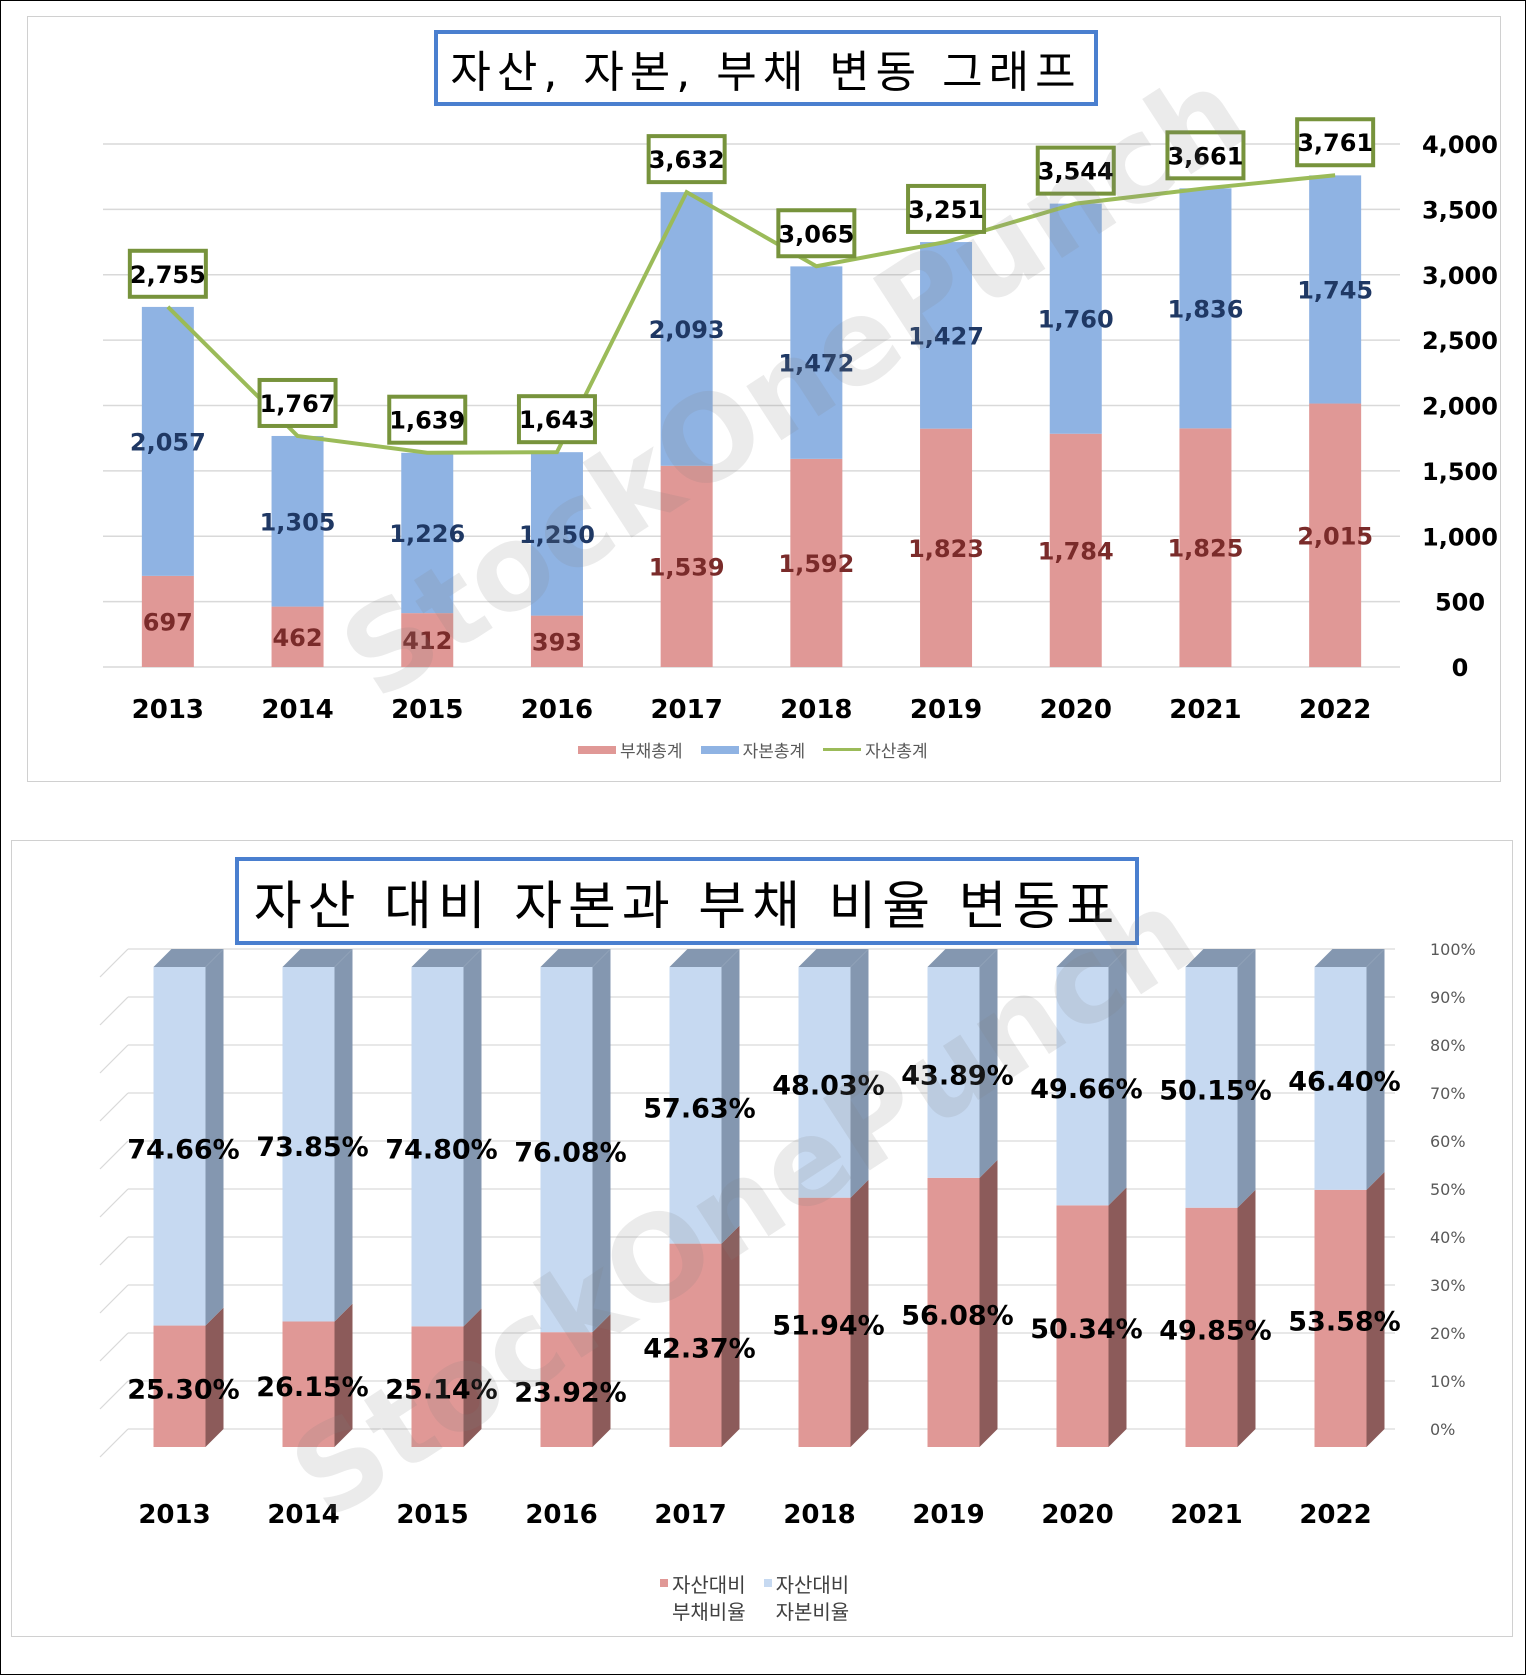  Describe the element at coordinates (948, 1515) in the screenshot. I see `chart2-x-tick: 2019` at that location.